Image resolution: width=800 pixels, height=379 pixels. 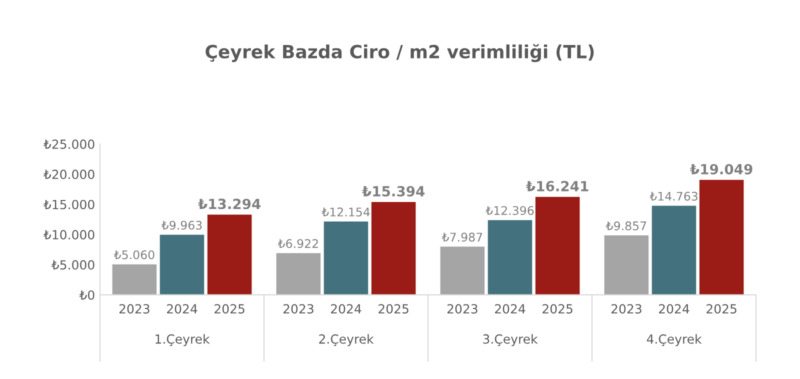 What do you see at coordinates (72, 265) in the screenshot?
I see `y-tick-label: ₺5.000` at bounding box center [72, 265].